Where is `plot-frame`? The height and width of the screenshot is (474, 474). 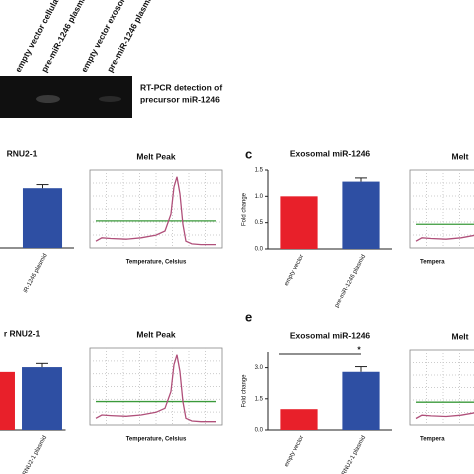
plot-frame is located at coordinates (441, 209).